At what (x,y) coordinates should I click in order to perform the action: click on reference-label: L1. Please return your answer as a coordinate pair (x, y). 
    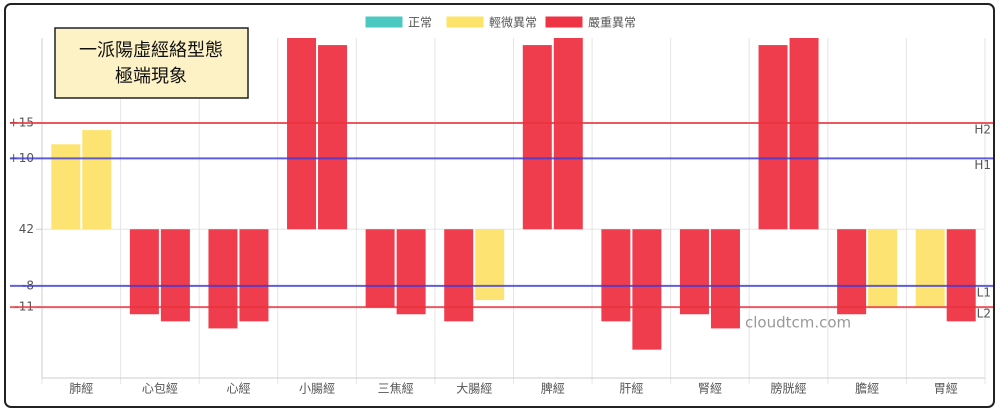
    Looking at the image, I should click on (984, 292).